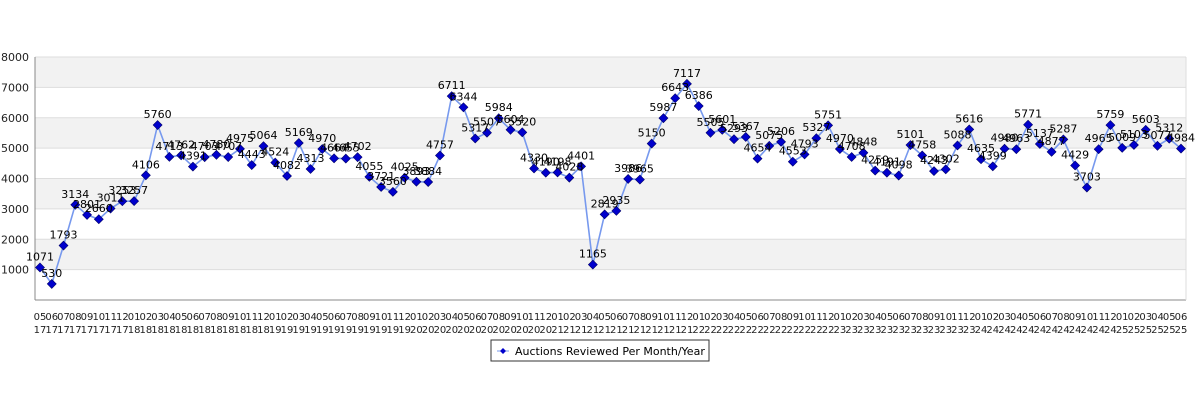  What do you see at coordinates (675, 87) in the screenshot?
I see `data-label: 6643` at bounding box center [675, 87].